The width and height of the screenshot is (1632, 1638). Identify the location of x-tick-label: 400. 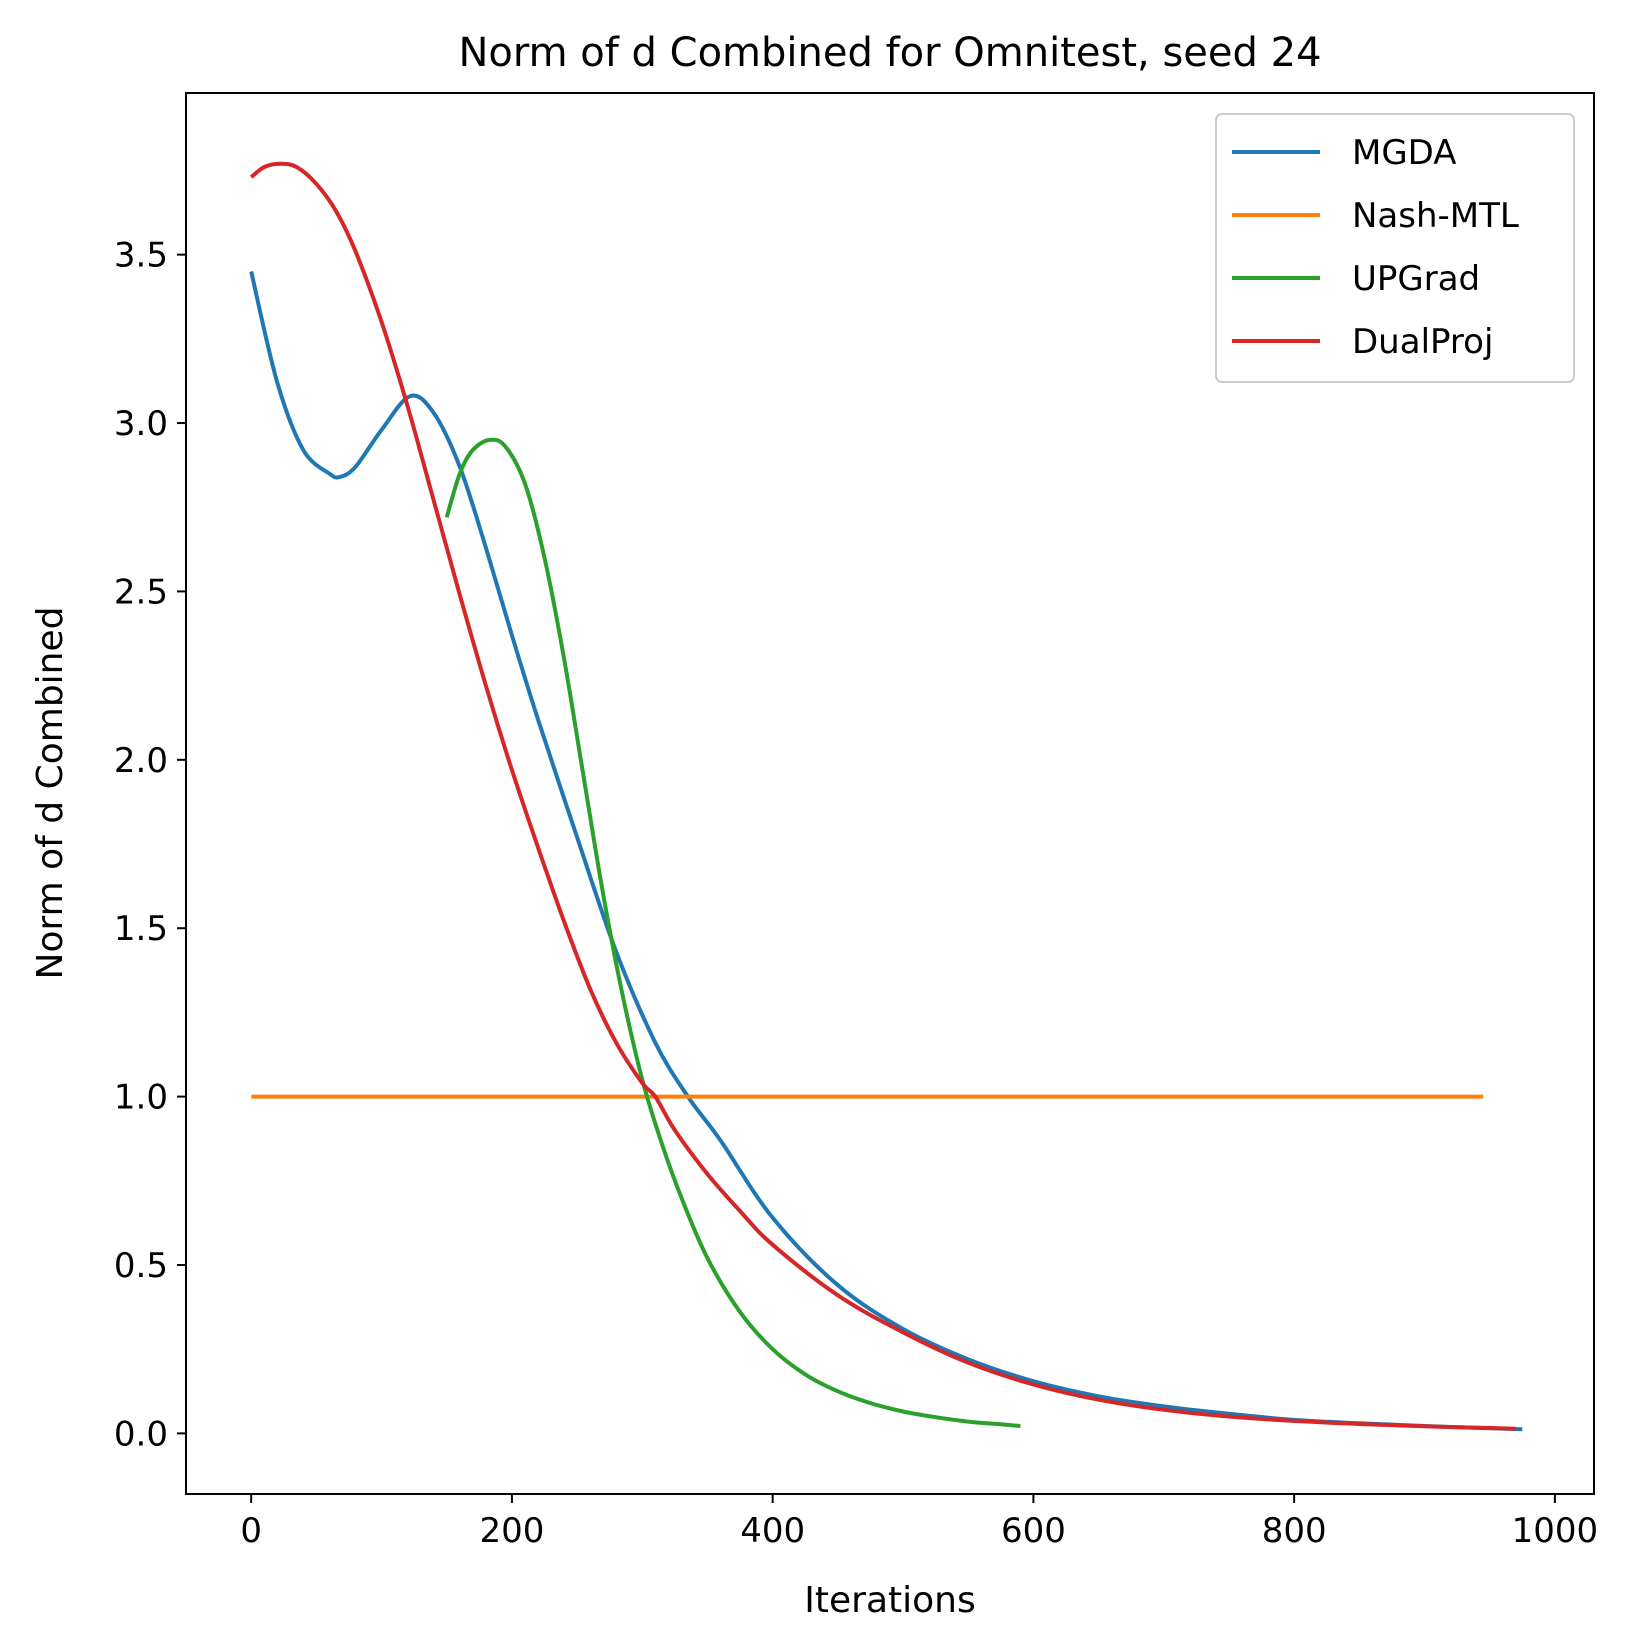
(772, 1531).